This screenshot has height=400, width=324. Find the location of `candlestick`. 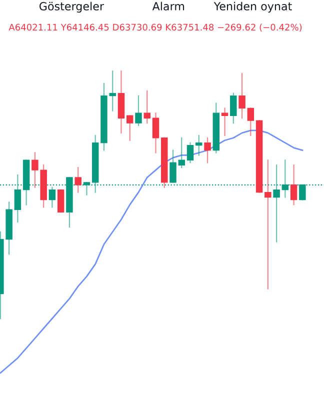

candlestick is located at coordinates (60, 201).